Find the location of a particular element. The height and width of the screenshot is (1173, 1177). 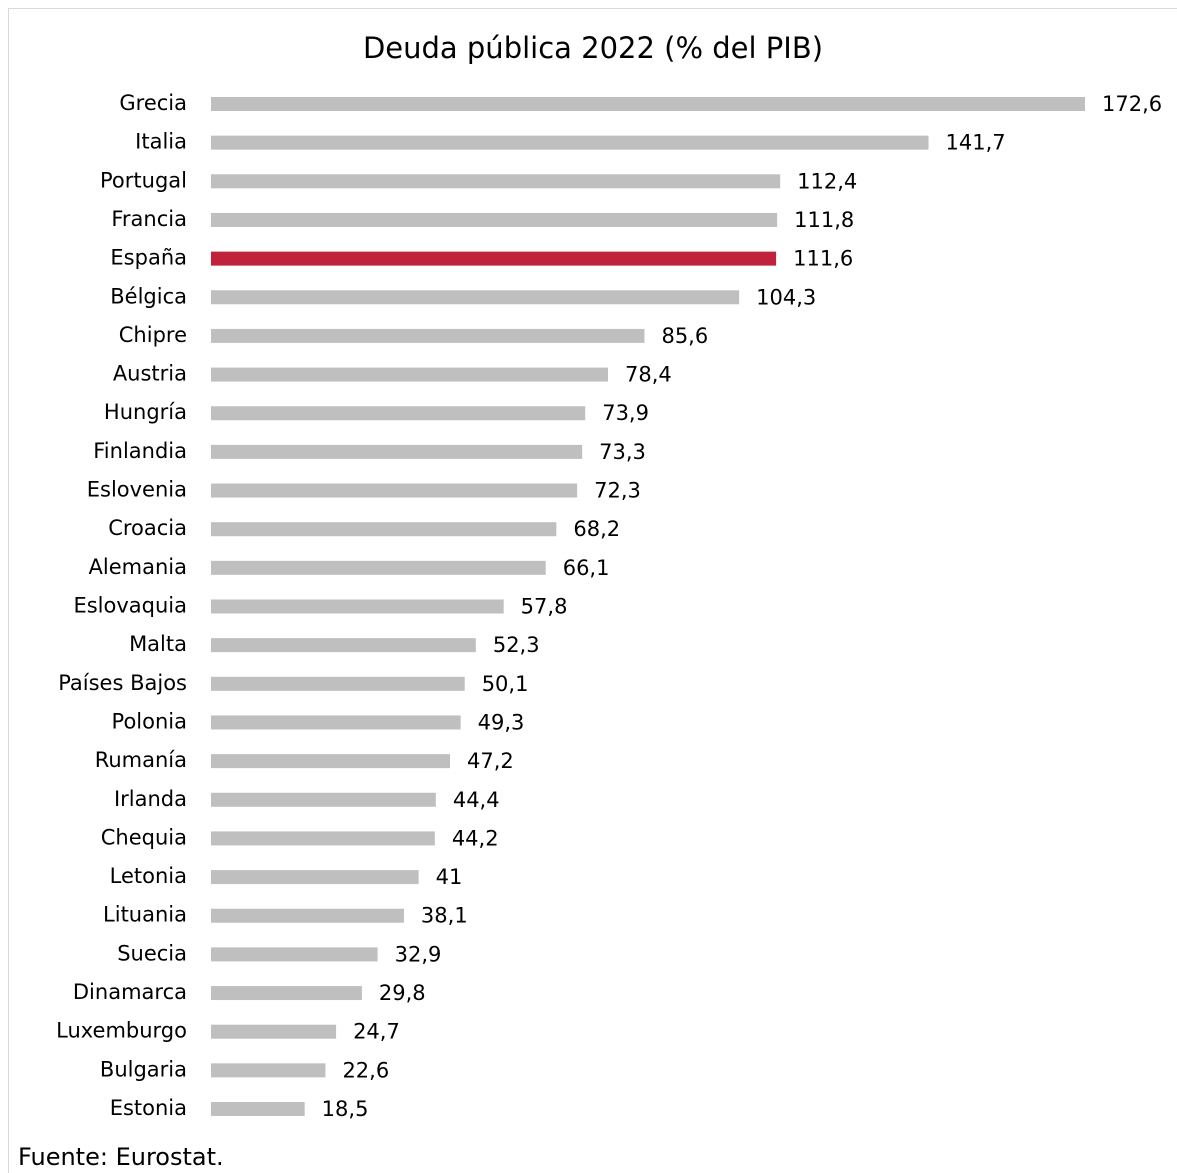

value-label: 85,6 is located at coordinates (684, 336).